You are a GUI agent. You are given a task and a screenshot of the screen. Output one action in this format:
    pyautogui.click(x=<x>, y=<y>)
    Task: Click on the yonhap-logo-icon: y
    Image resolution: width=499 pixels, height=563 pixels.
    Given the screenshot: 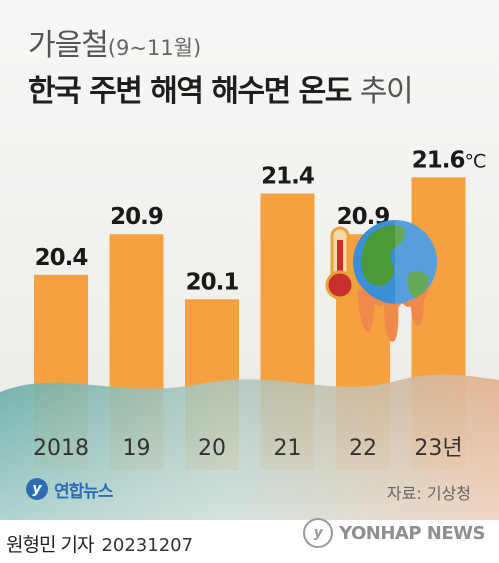 What is the action you would take?
    pyautogui.click(x=37, y=489)
    